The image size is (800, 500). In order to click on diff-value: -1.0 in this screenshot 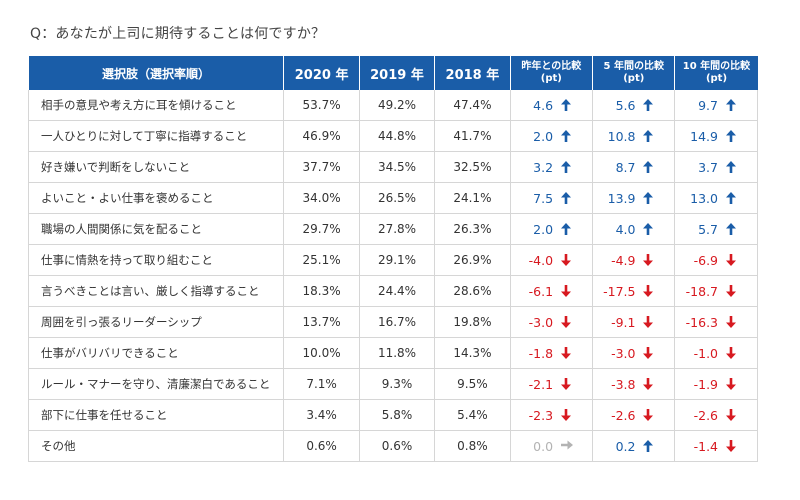, I will do `click(705, 353)`.